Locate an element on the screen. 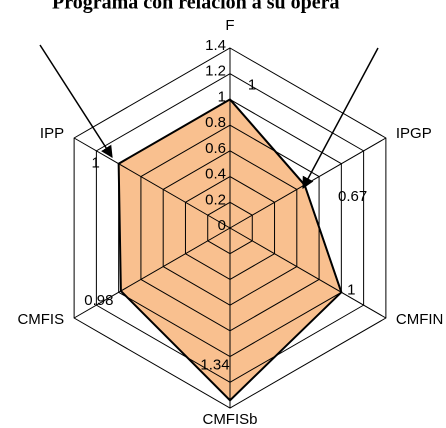 This screenshot has width=446, height=428. chart-title: Programa con relación a su opera is located at coordinates (196, 7).